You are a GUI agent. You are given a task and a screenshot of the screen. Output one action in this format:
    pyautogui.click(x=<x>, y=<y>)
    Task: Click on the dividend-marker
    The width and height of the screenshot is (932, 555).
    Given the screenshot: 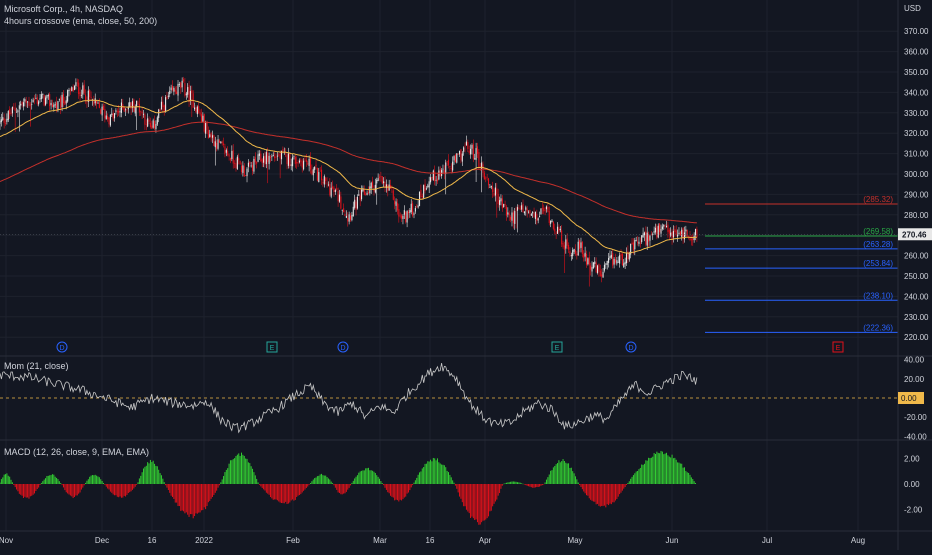 What is the action you would take?
    pyautogui.click(x=631, y=347)
    